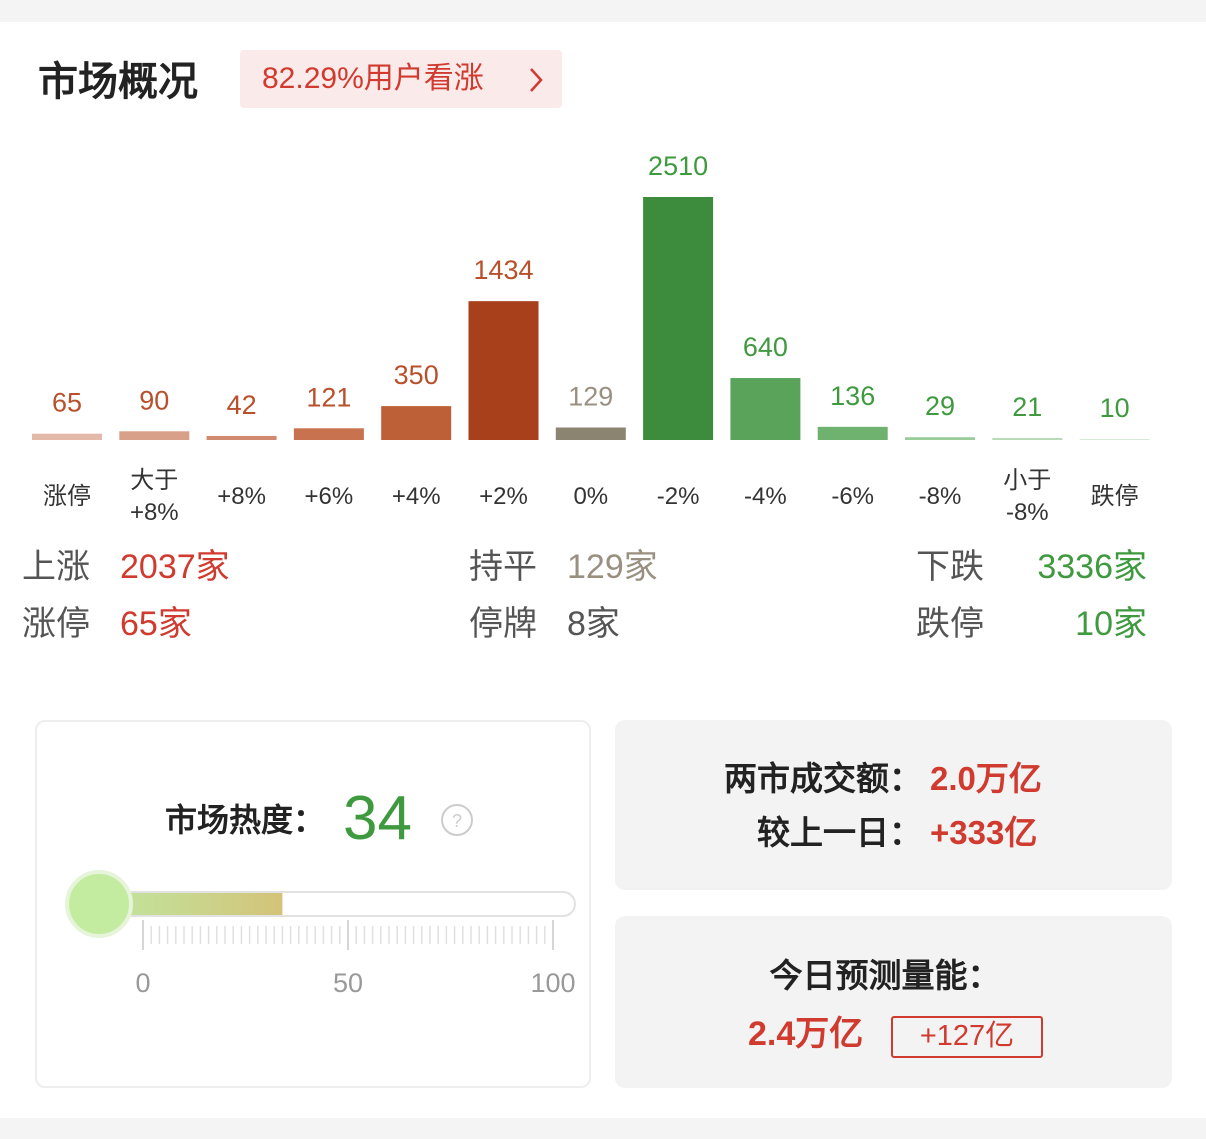 This screenshot has width=1206, height=1139. I want to click on forecast-change: +127亿, so click(967, 1036).